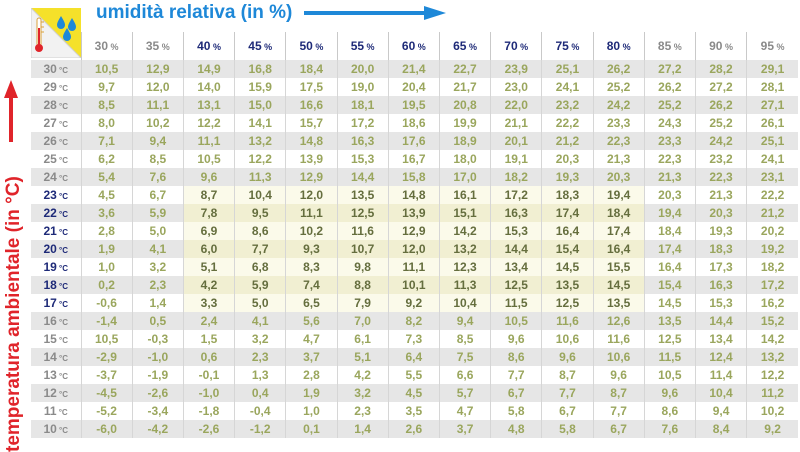  Describe the element at coordinates (106, 105) in the screenshot. I see `dew-point-value: 8,5` at that location.